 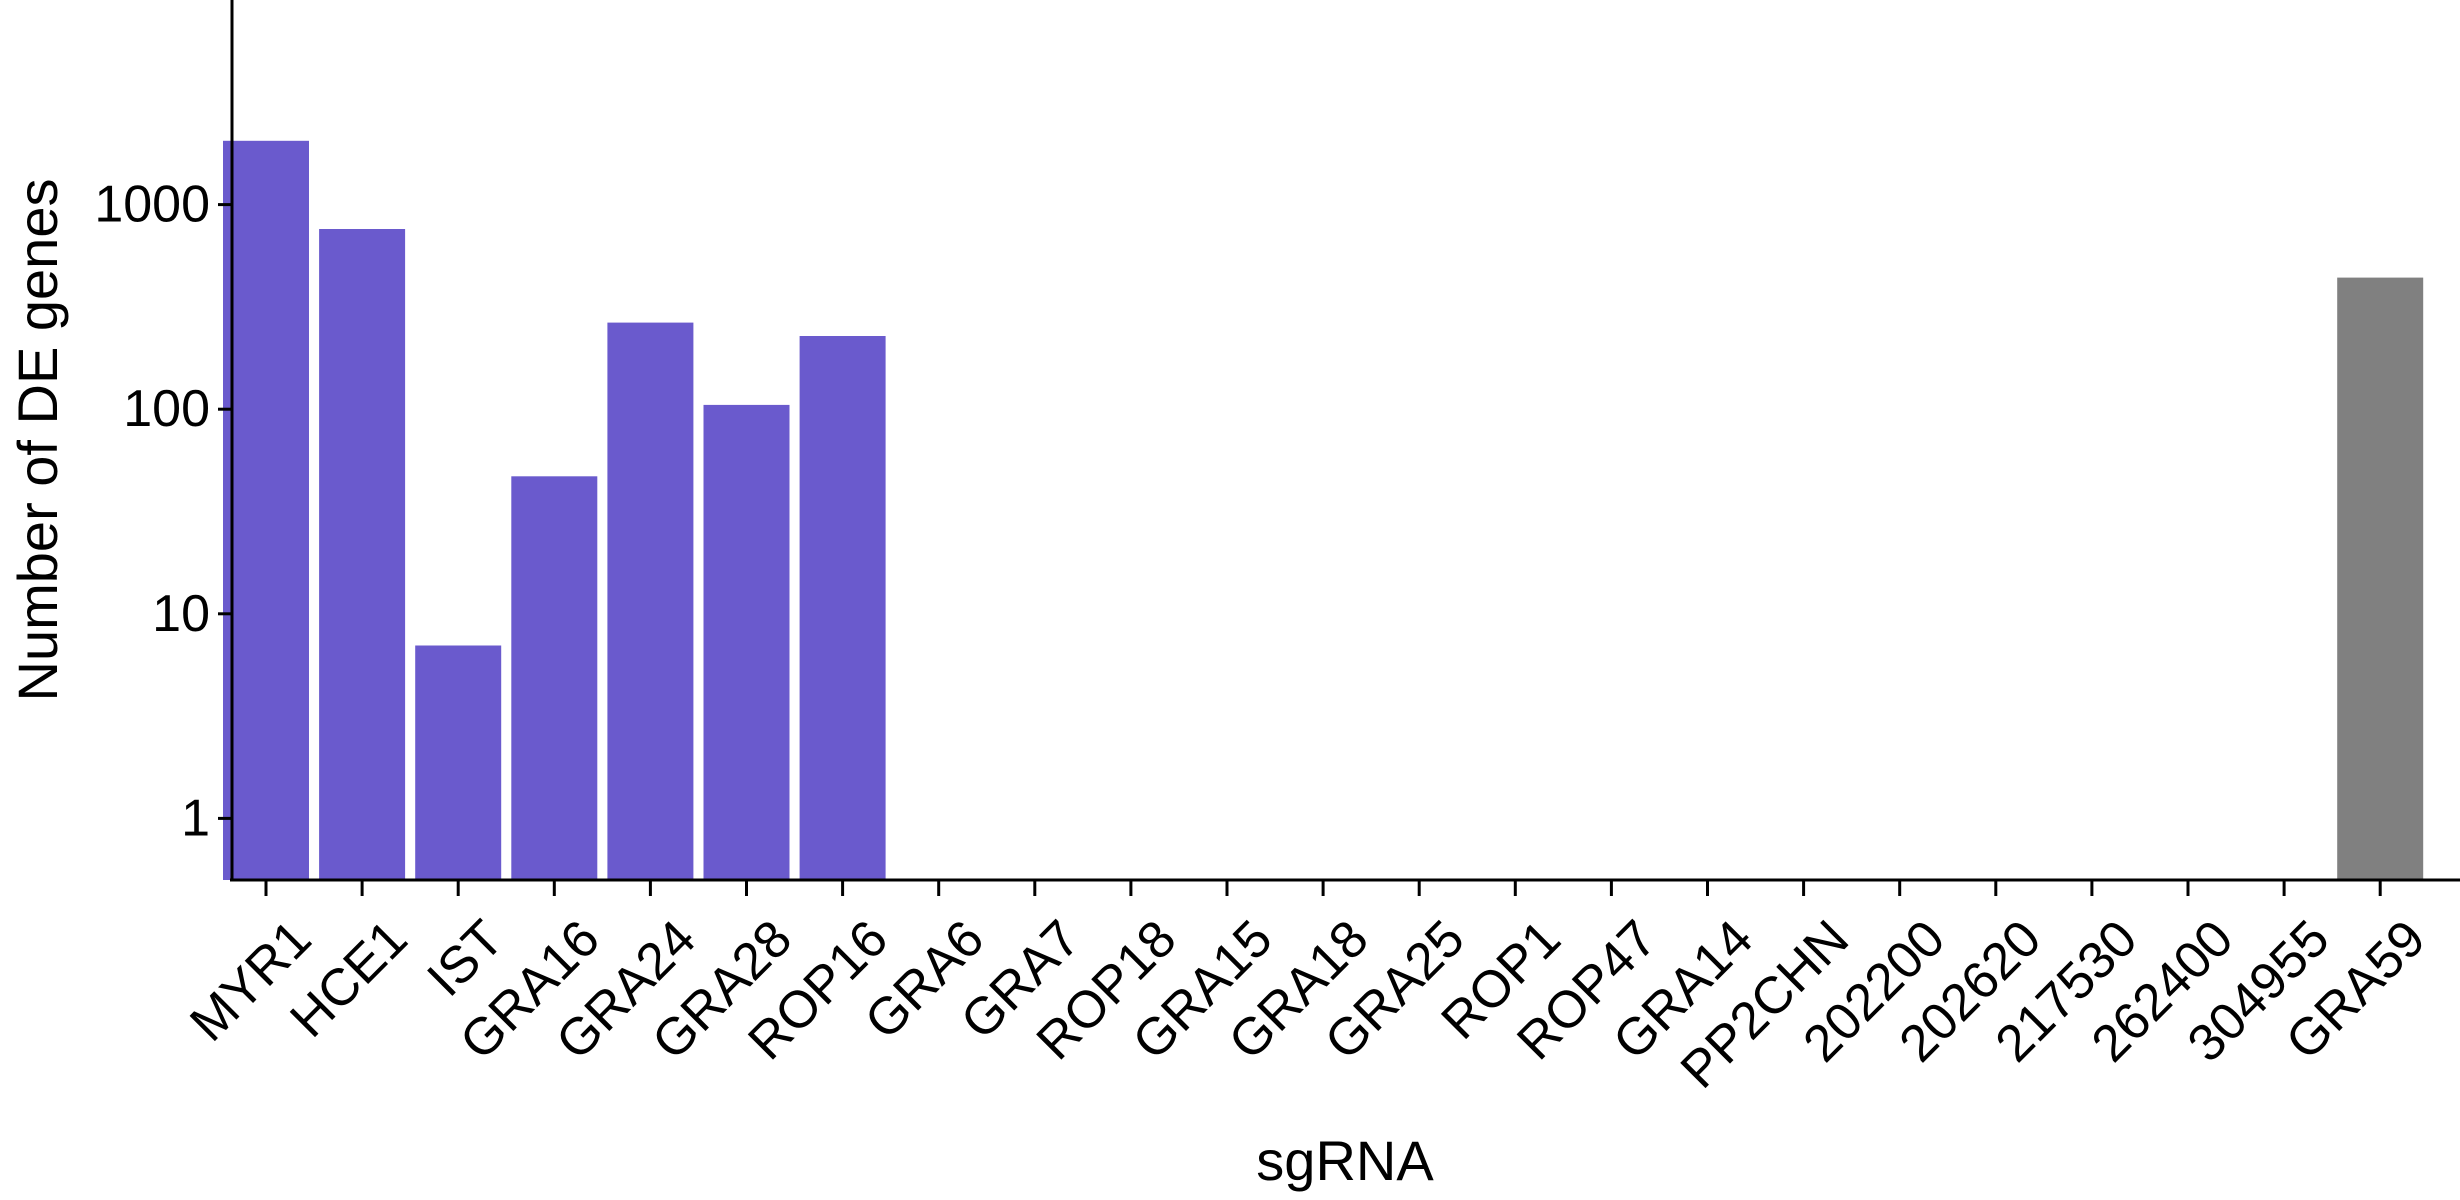 What do you see at coordinates (458, 762) in the screenshot?
I see `bar-ist` at bounding box center [458, 762].